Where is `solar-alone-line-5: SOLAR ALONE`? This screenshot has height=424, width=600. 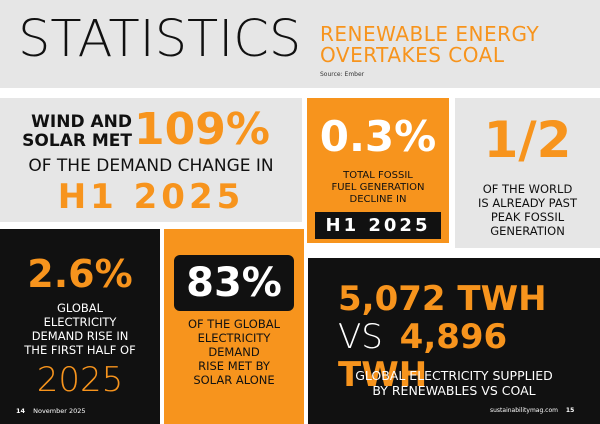
solar-alone-line-5: SOLAR ALONE is located at coordinates (234, 380).